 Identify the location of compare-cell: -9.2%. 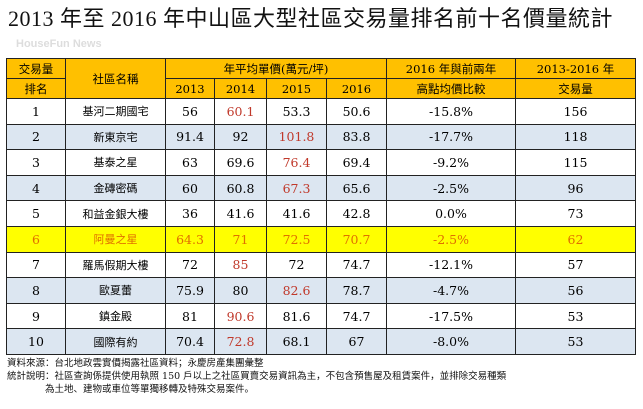
(451, 162).